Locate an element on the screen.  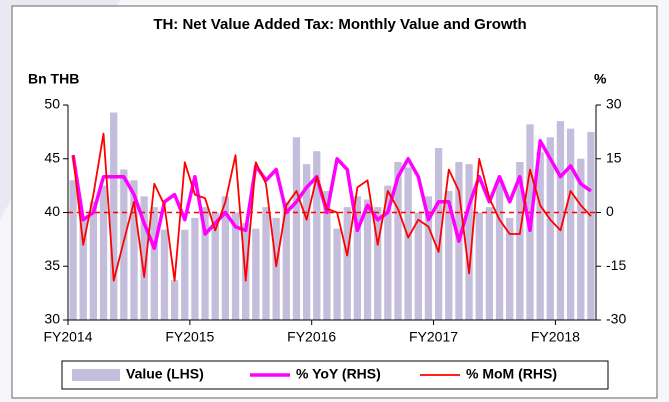
x-tick-label: FY2018 is located at coordinates (555, 337).